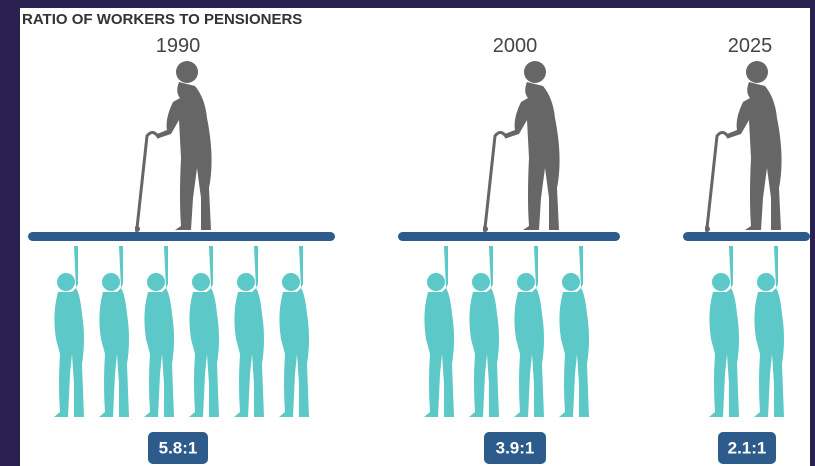 This screenshot has height=466, width=815. I want to click on title: RATIO OF WORKERS TO PENSIONERS, so click(162, 19).